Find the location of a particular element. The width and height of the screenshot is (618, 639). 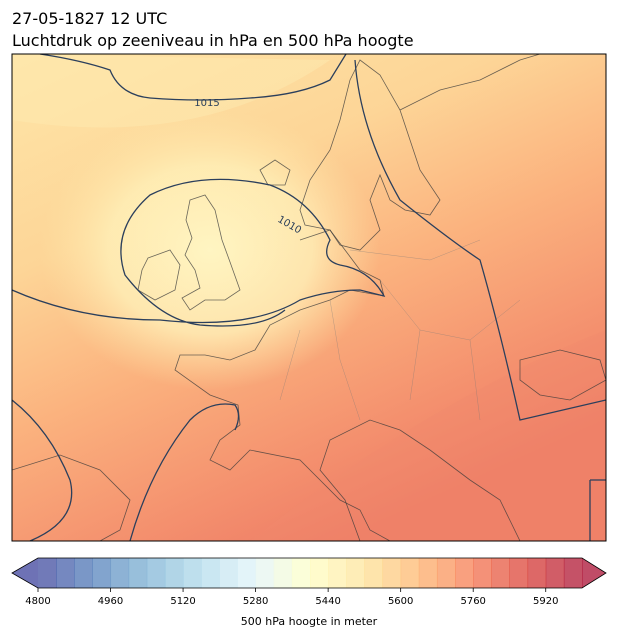

colorbar-tick-label: 5760 is located at coordinates (472, 601).